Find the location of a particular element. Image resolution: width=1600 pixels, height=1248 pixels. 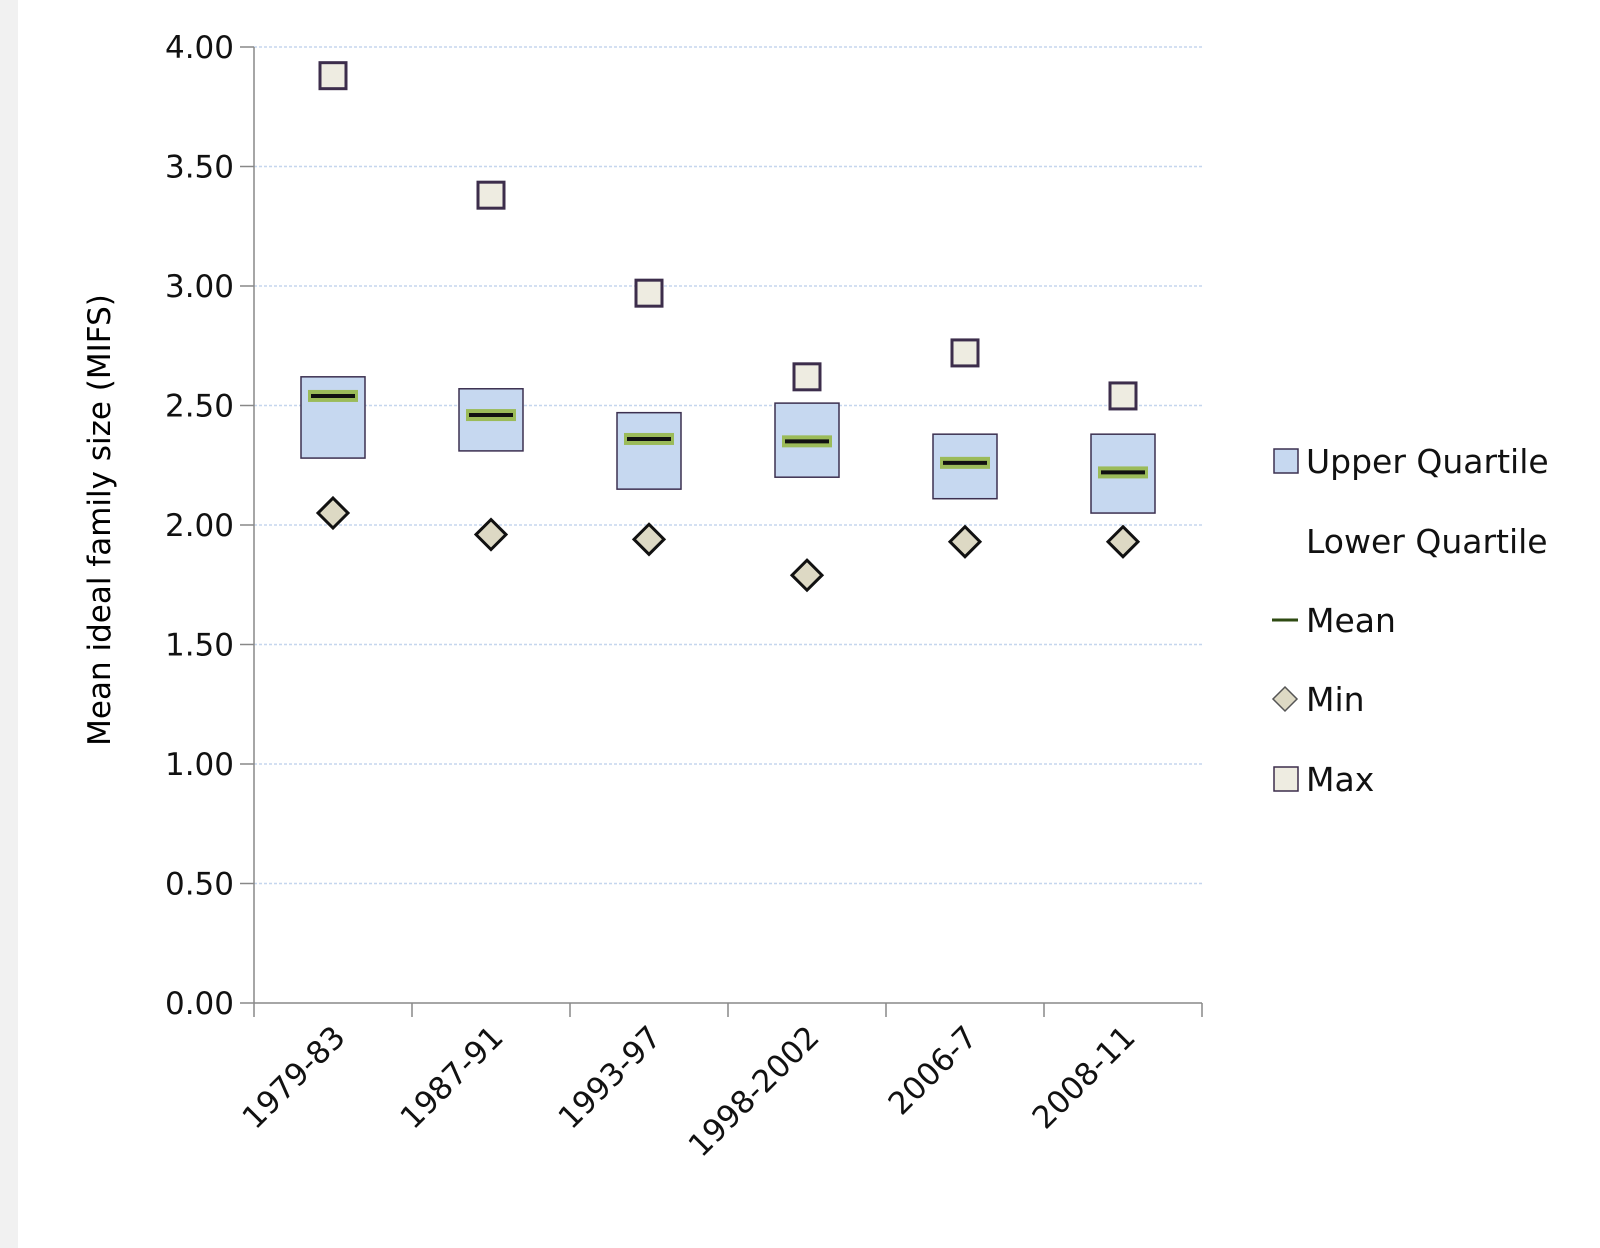

y-tick-label: 1.00 is located at coordinates (199, 765).